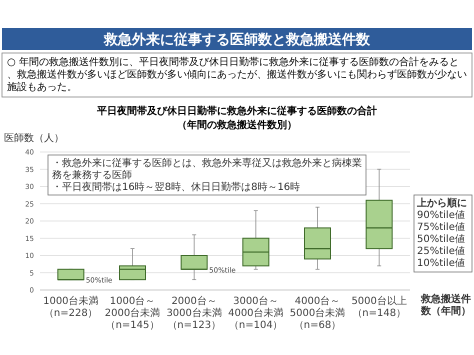 This screenshot has width=474, height=355. Describe the element at coordinates (194, 313) in the screenshot. I see `x-tick-label: 2000台～3000台未満（n=123）` at that location.